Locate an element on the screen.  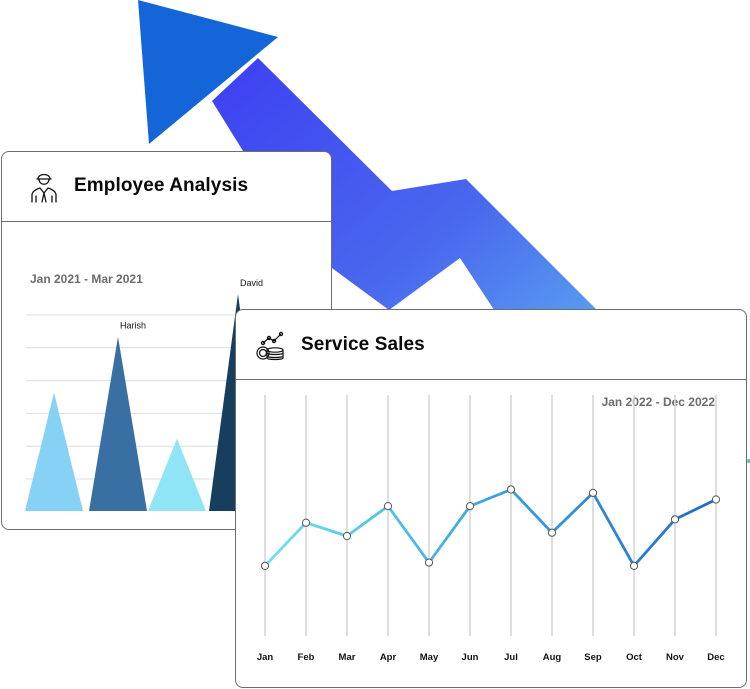
series-line is located at coordinates (490, 528).